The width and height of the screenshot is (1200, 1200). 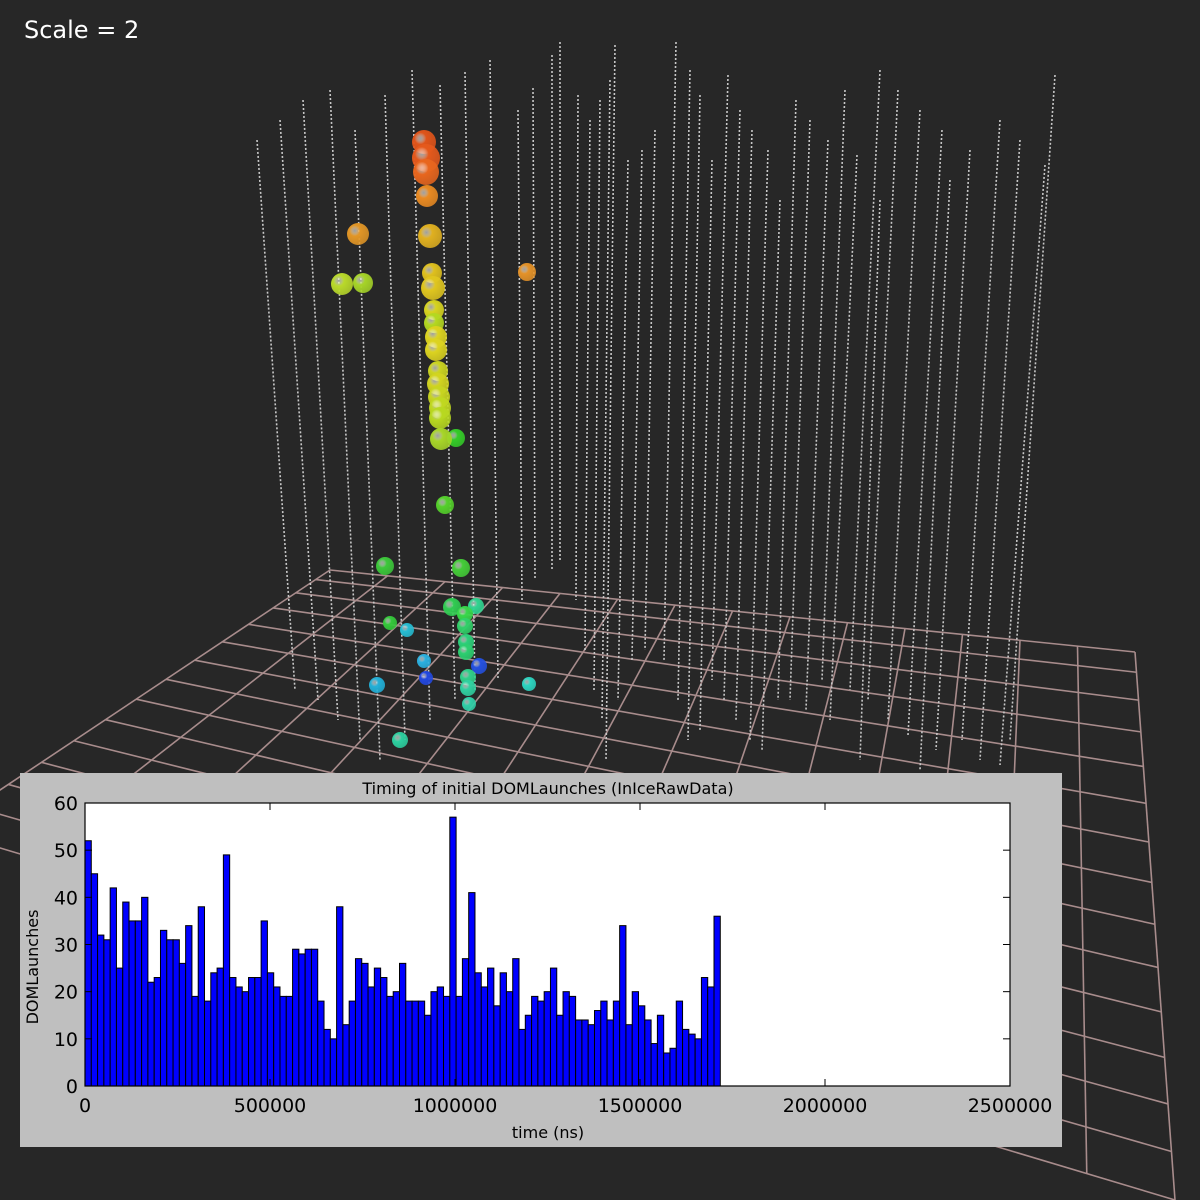 What do you see at coordinates (32, 967) in the screenshot?
I see `y-axis-label: DOMLaunches` at bounding box center [32, 967].